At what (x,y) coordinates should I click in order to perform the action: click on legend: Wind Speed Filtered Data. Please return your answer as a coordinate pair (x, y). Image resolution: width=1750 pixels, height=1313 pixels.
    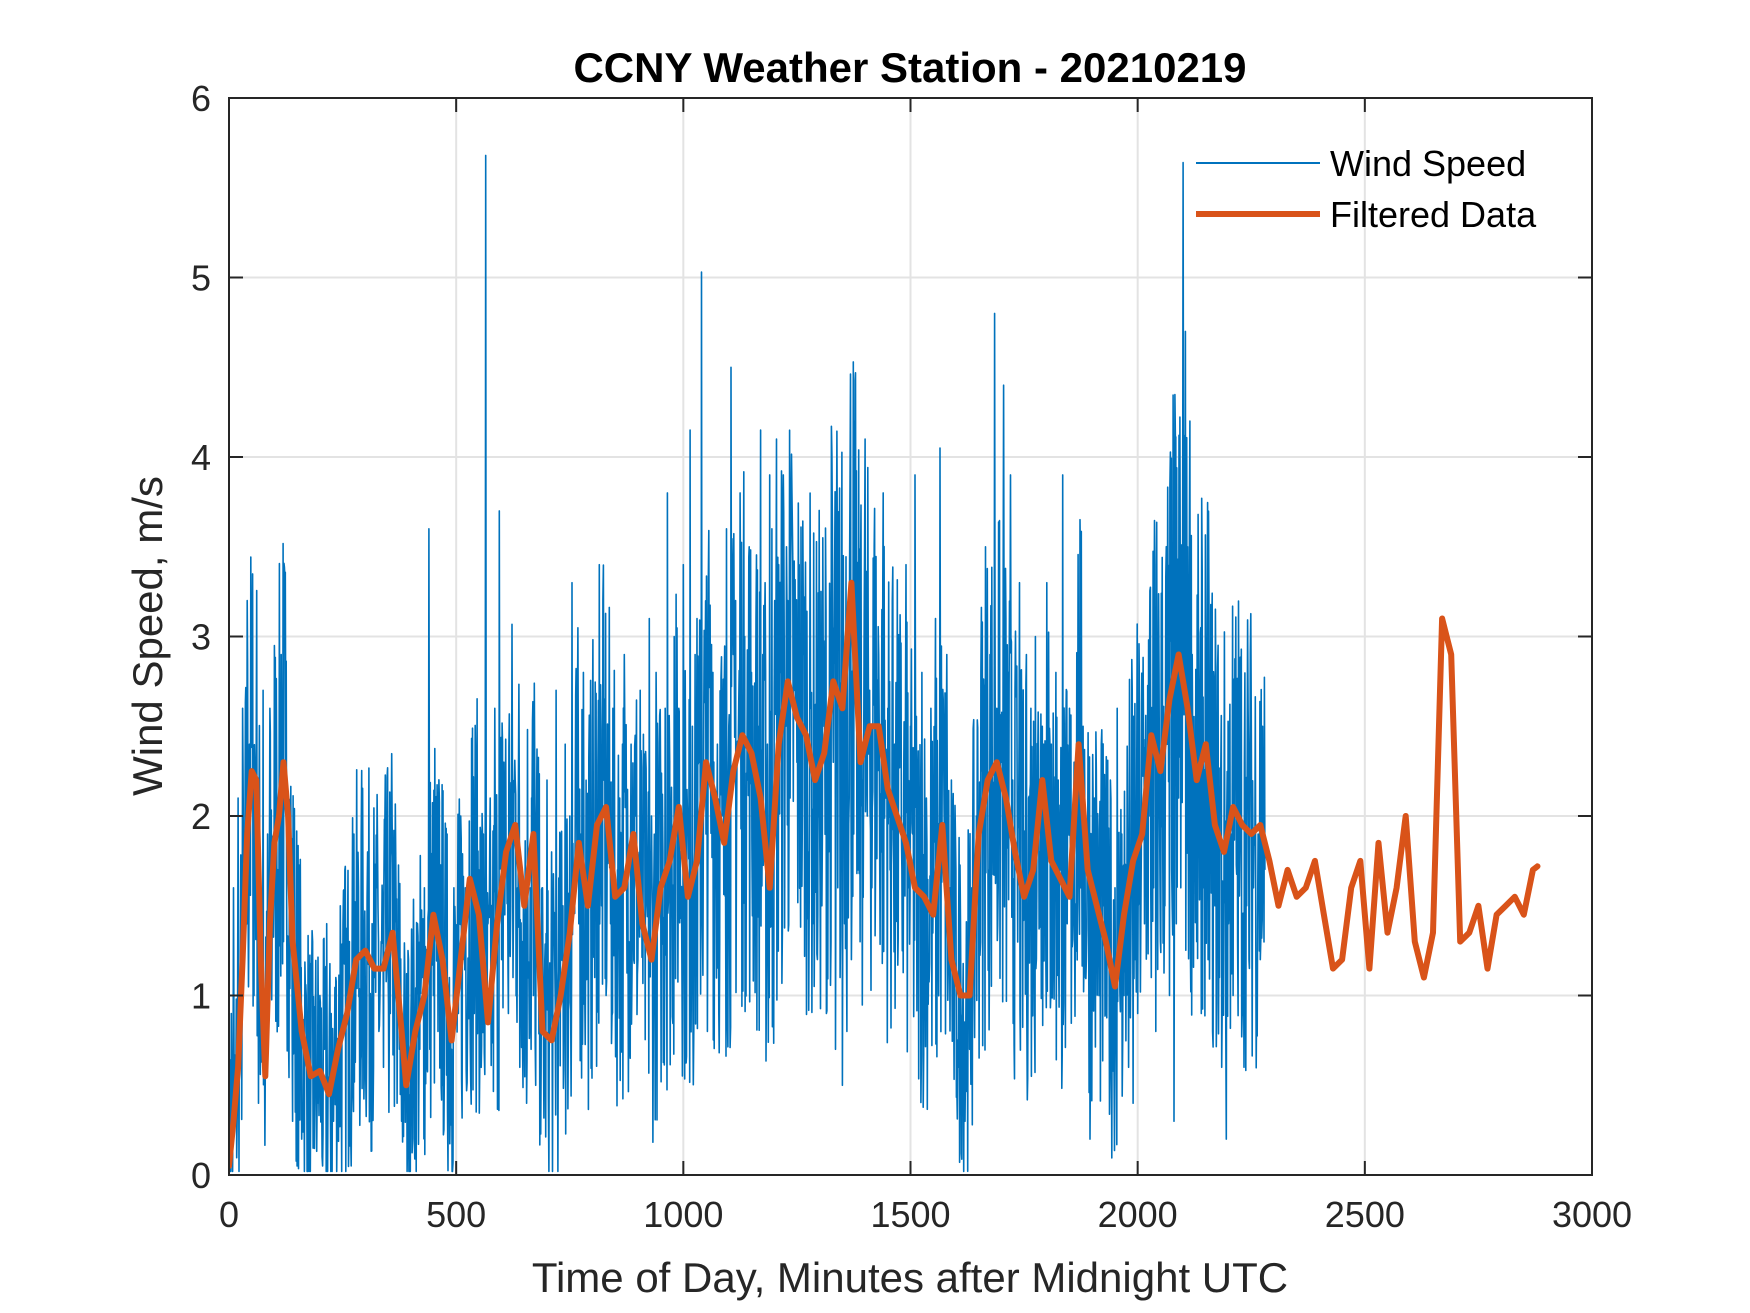
    Looking at the image, I should click on (1366, 189).